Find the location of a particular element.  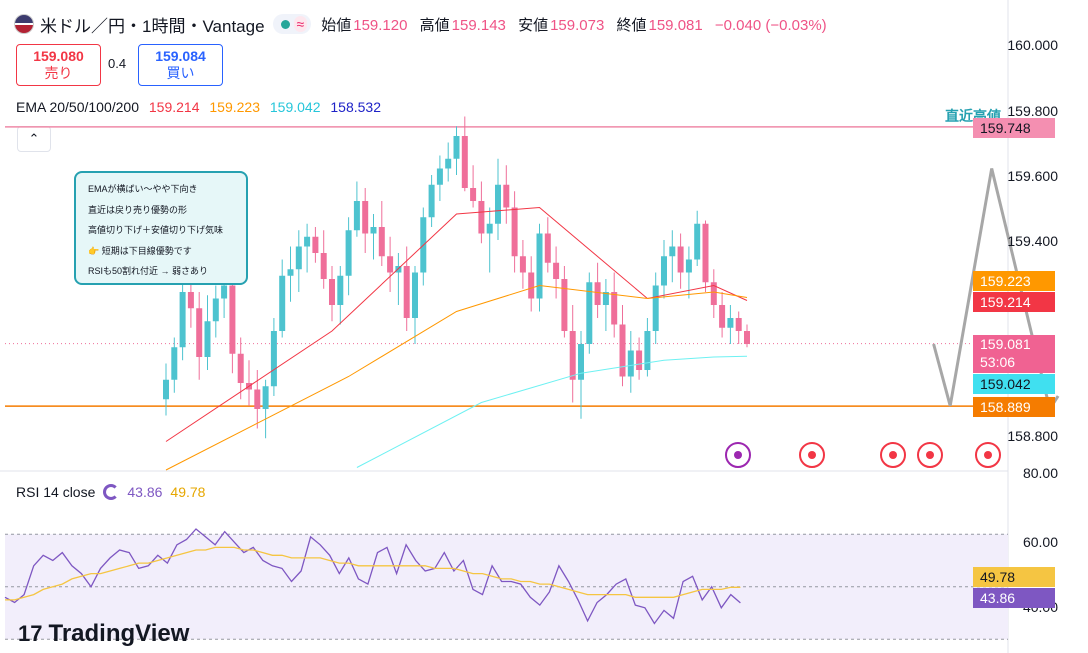

ema-label: EMA 20/50/100/200 is located at coordinates (77, 107).